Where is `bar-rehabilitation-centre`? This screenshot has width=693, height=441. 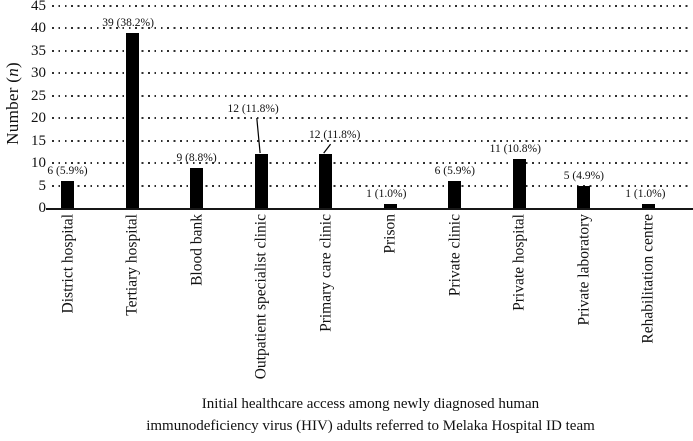
bar-rehabilitation-centre is located at coordinates (648, 205).